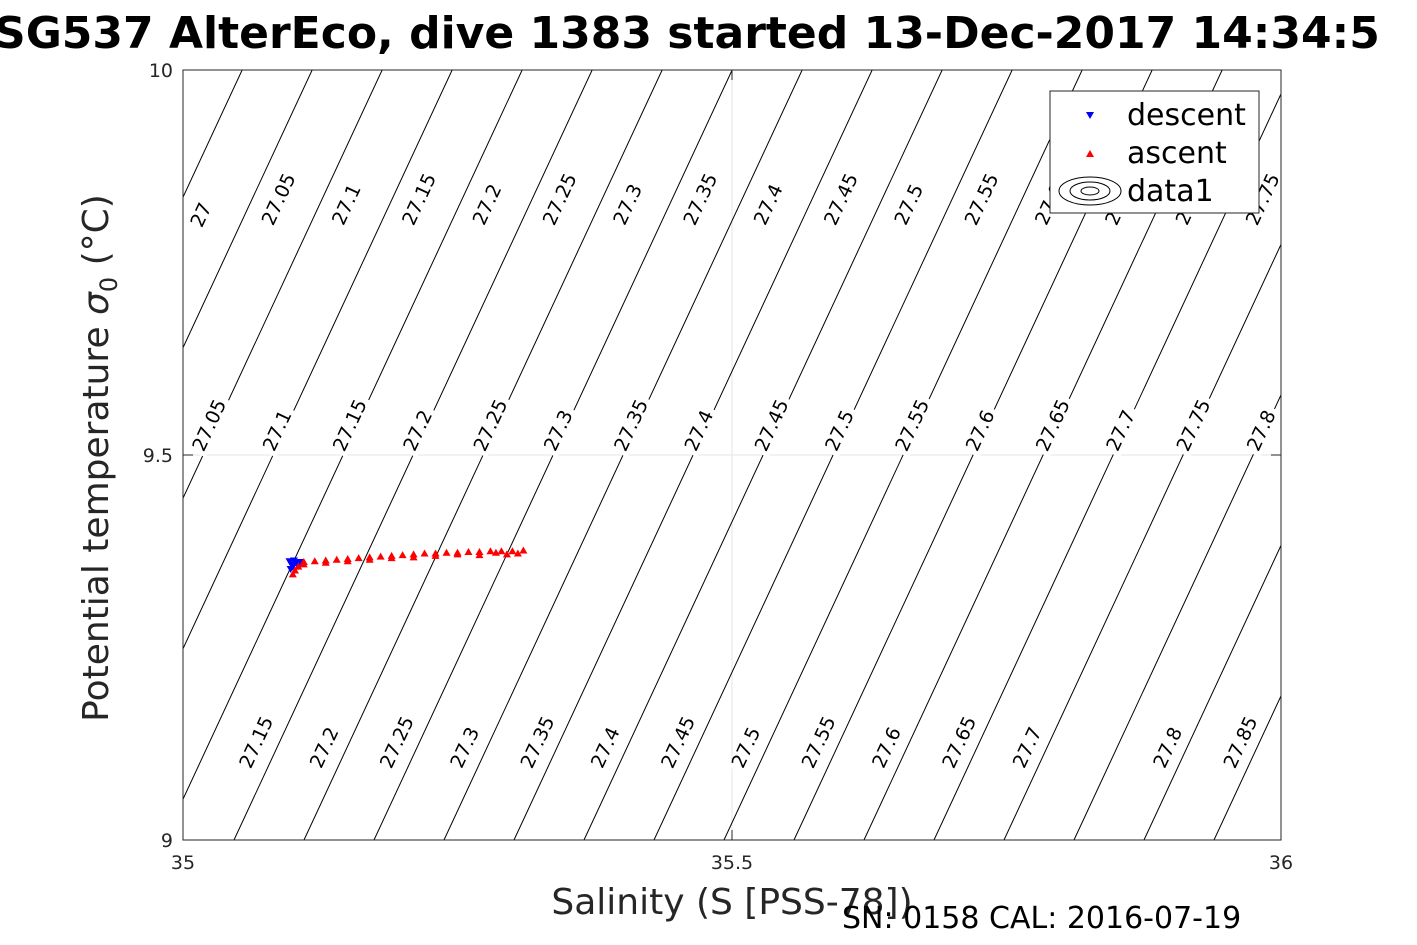 This screenshot has width=1417, height=945. What do you see at coordinates (96, 229) in the screenshot?
I see `y-axis-label-suffix: (°C)` at bounding box center [96, 229].